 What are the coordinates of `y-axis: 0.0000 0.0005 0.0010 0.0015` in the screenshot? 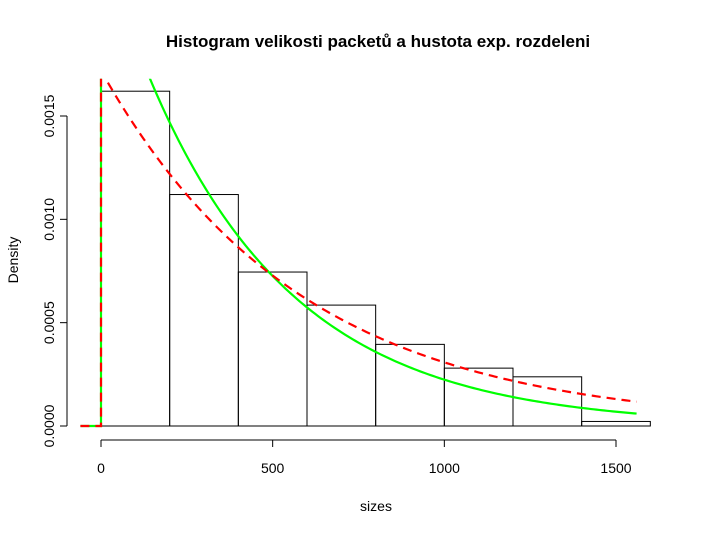 It's located at (54, 270).